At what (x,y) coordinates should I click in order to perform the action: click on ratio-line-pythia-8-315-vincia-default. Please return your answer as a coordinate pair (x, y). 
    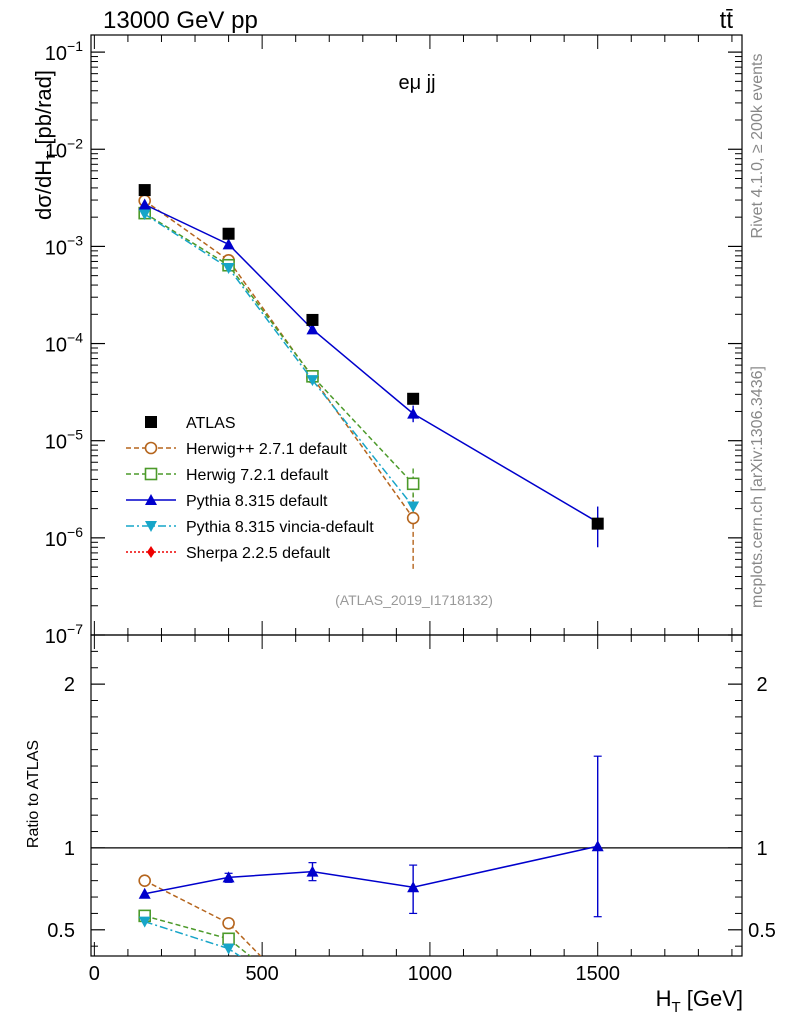
    Looking at the image, I should click on (192, 938).